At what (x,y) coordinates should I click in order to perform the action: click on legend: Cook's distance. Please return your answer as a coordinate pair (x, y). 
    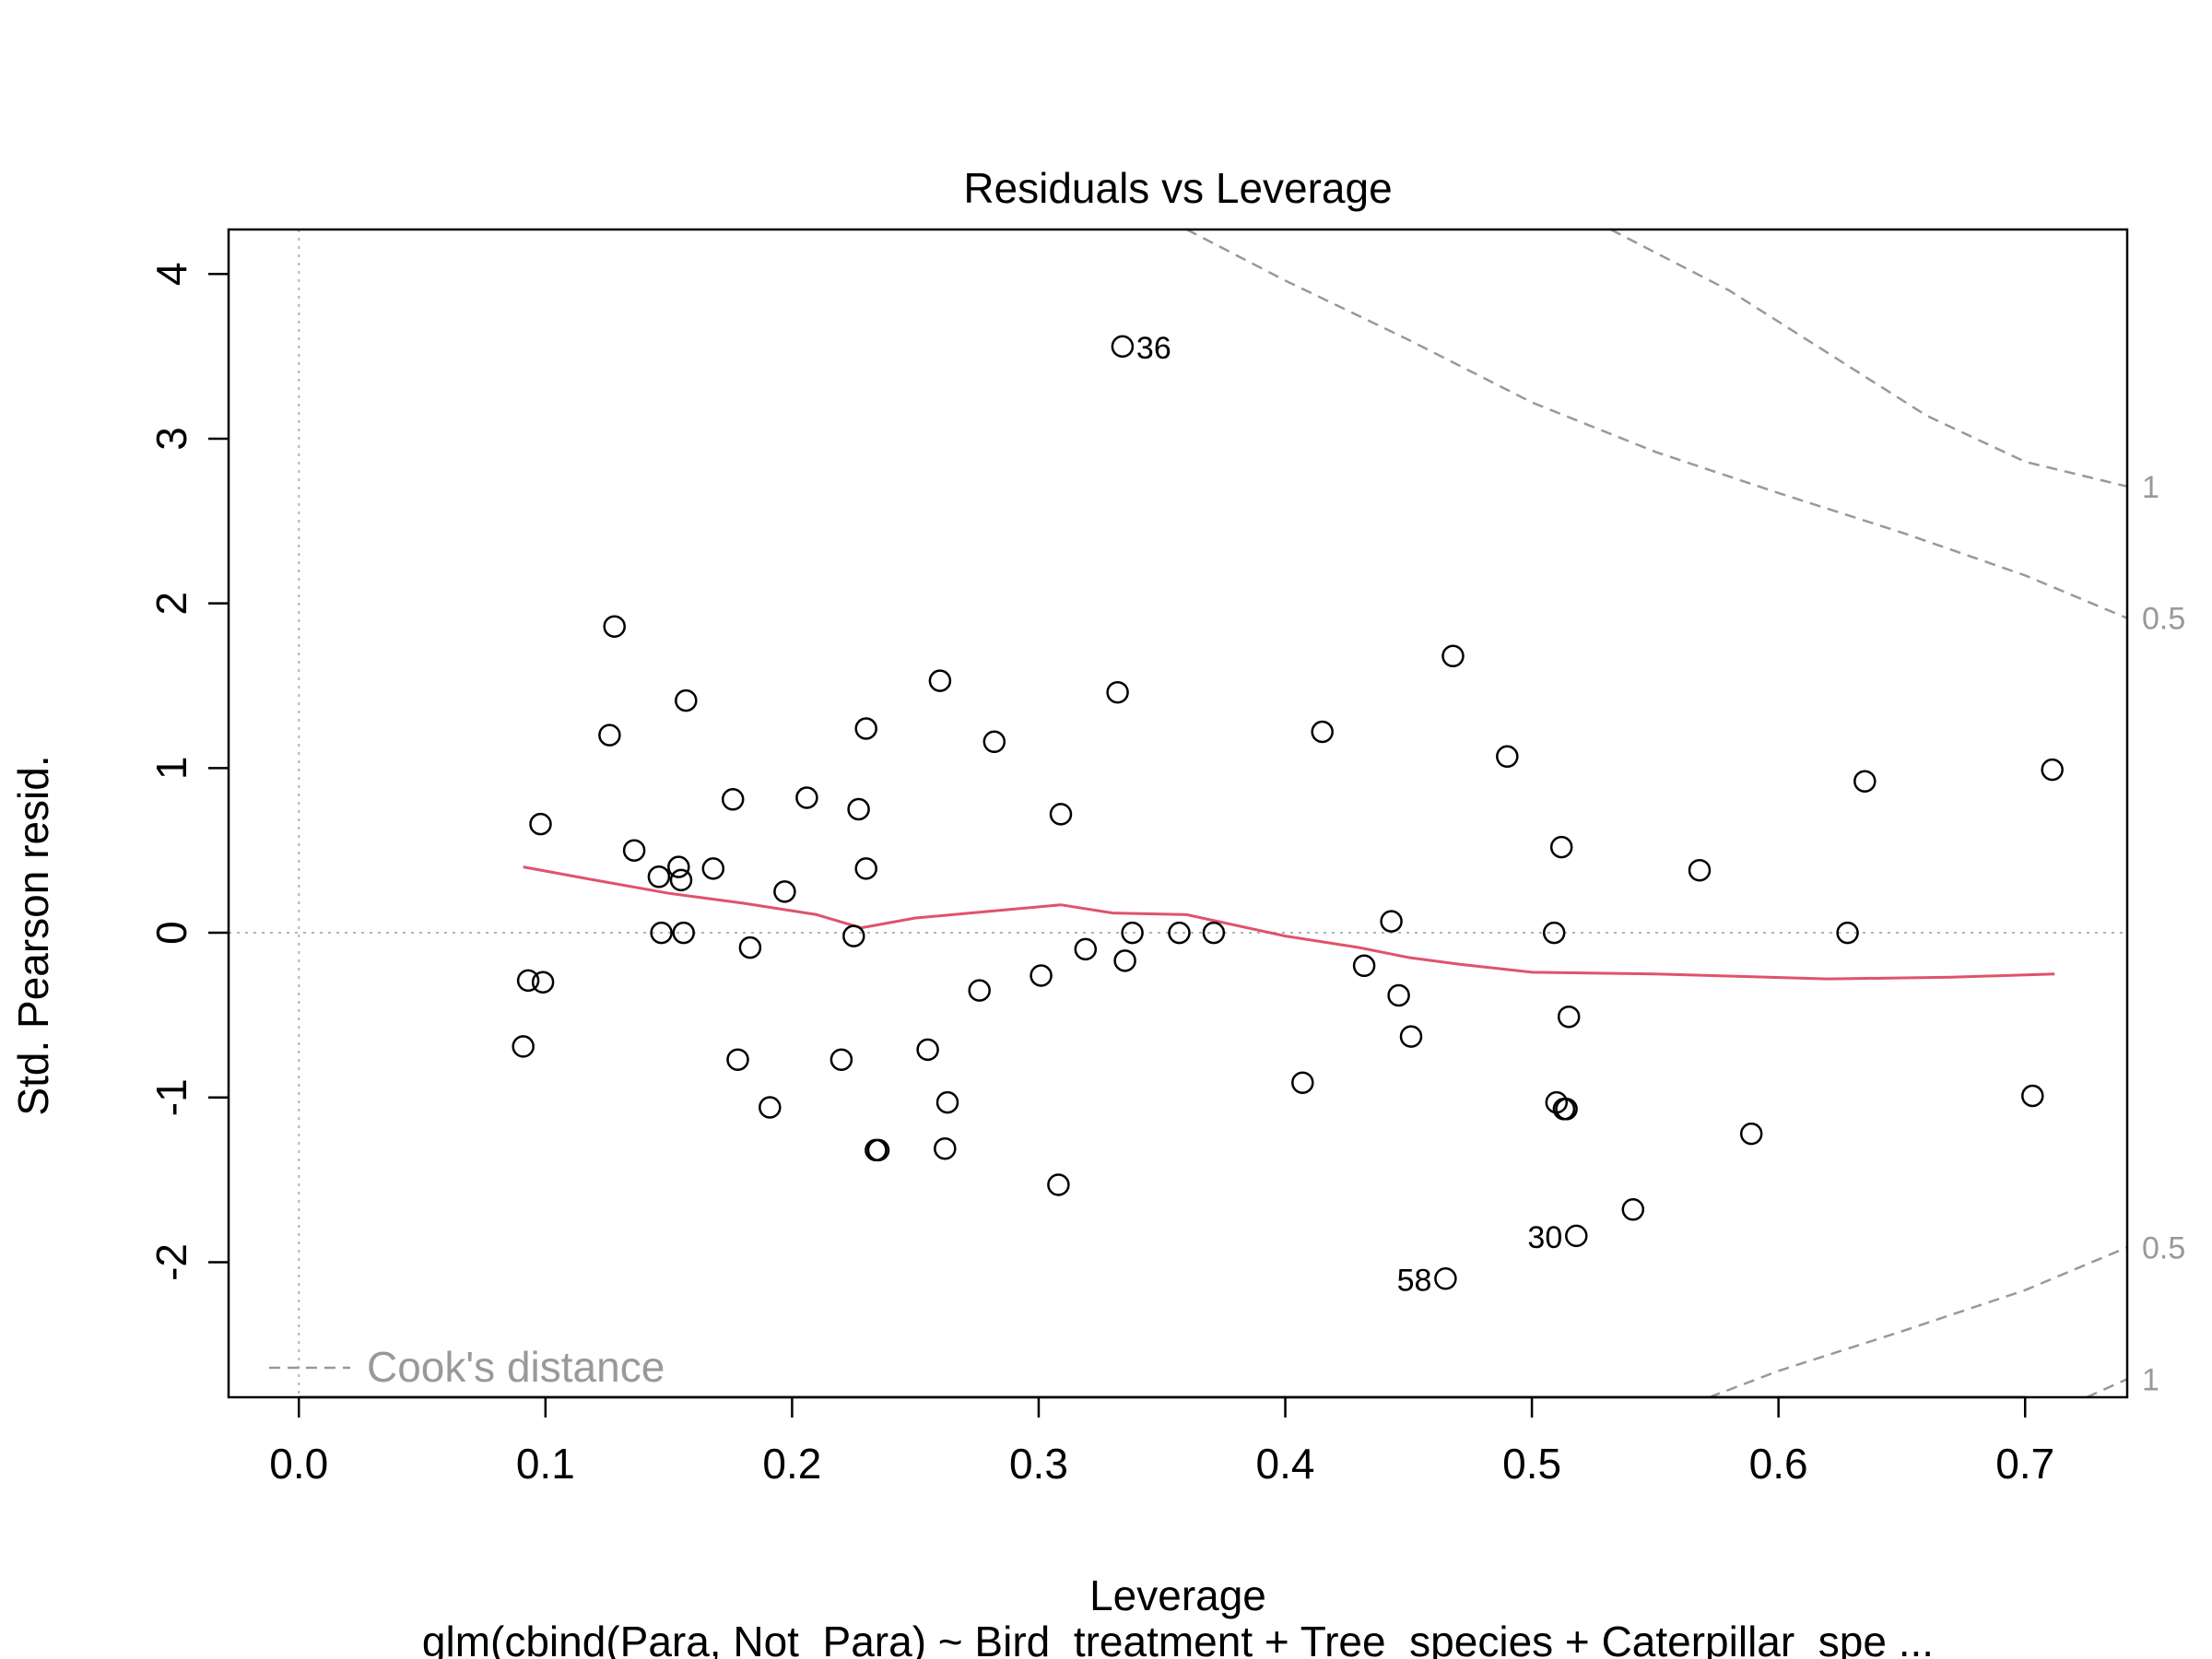
    Looking at the image, I should click on (467, 1367).